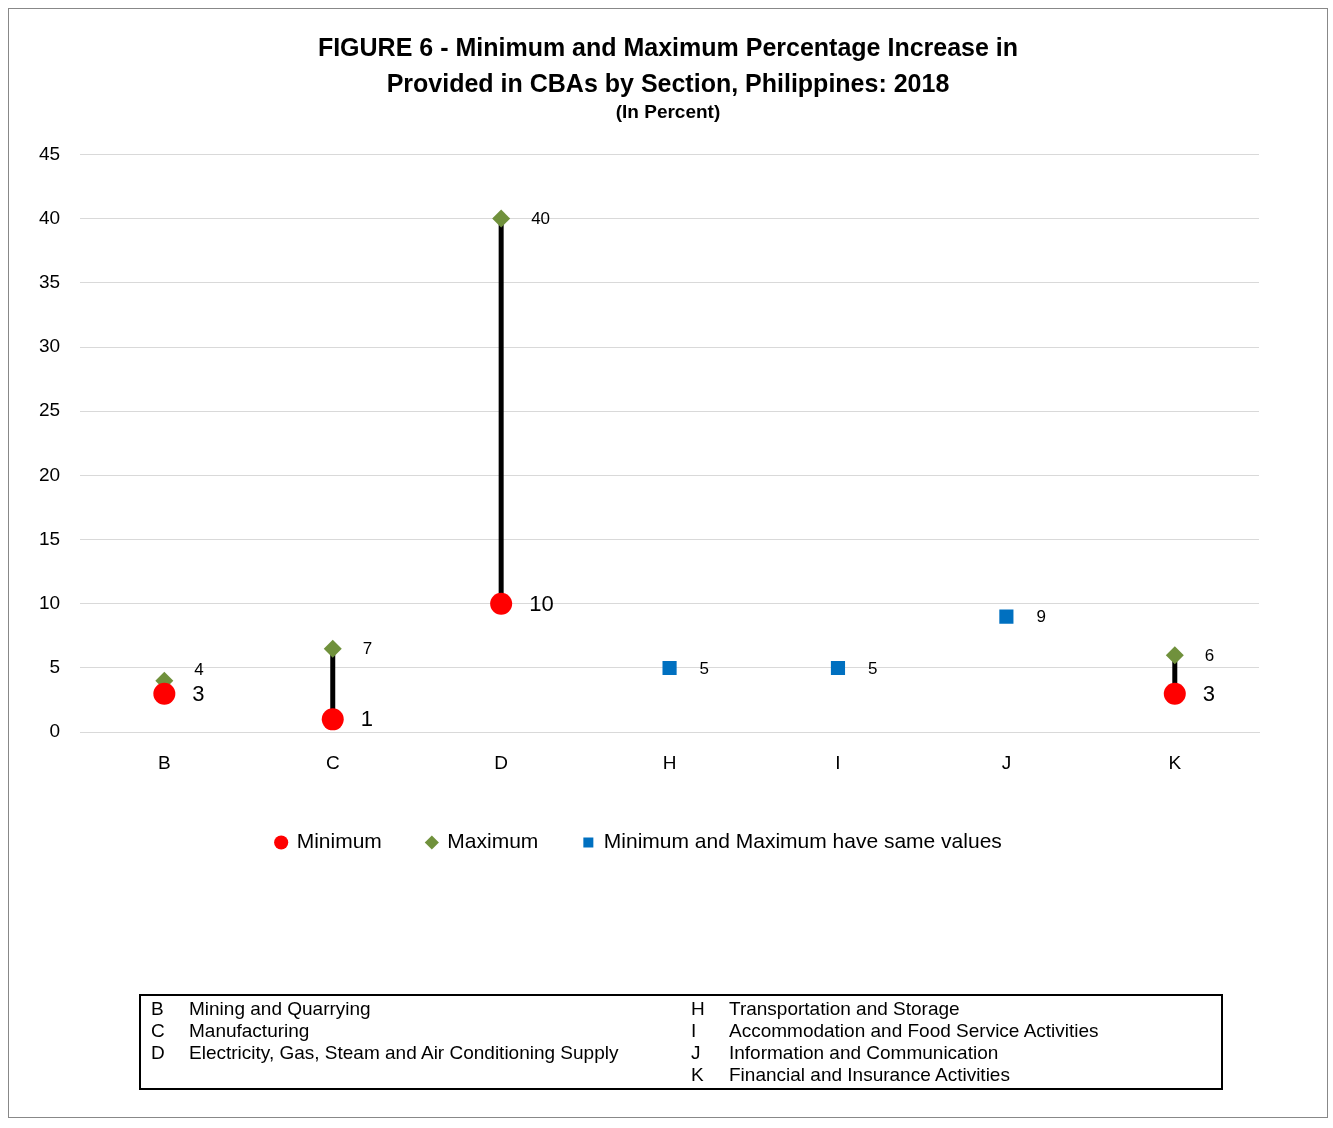  I want to click on data-label: 10, so click(541, 603).